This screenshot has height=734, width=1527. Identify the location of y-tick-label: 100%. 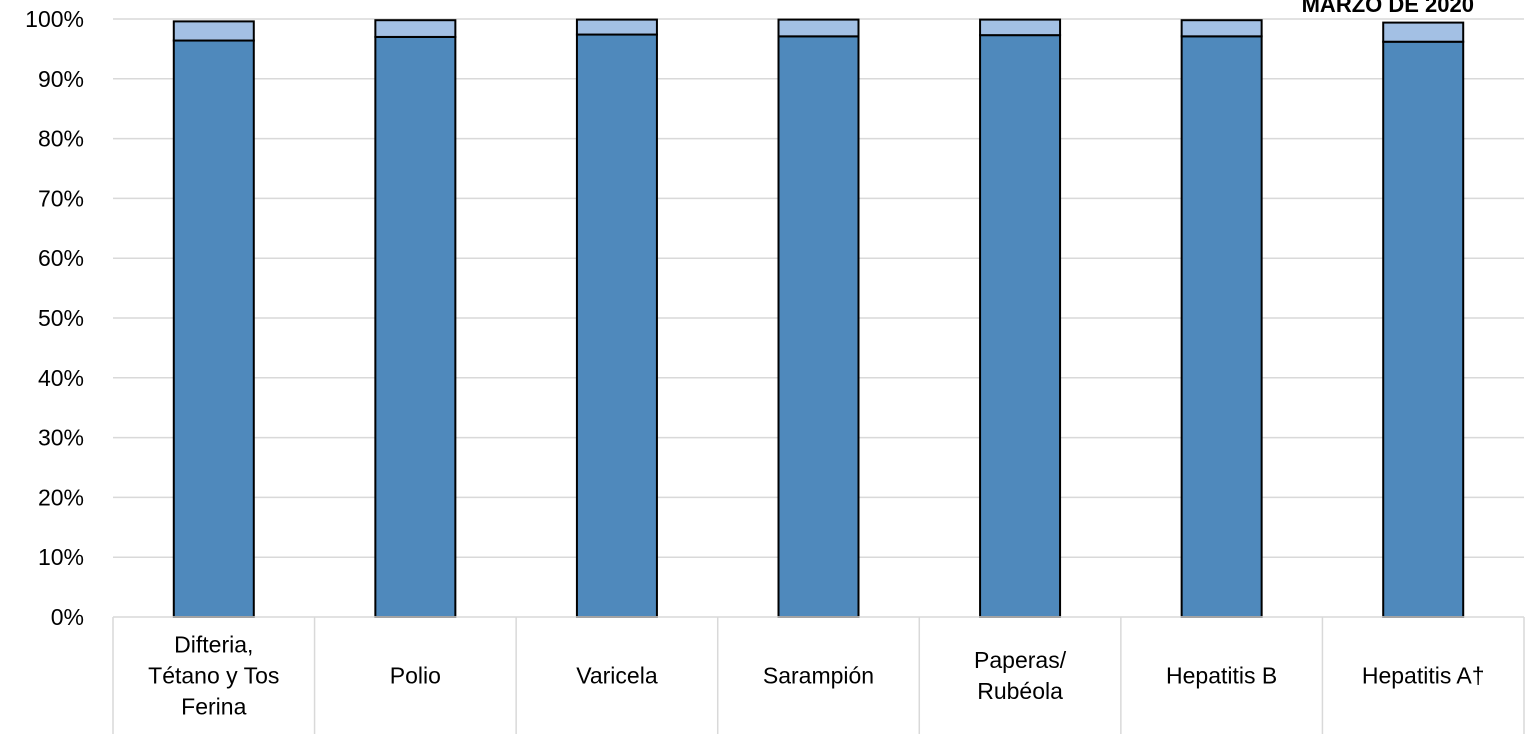
(54, 19).